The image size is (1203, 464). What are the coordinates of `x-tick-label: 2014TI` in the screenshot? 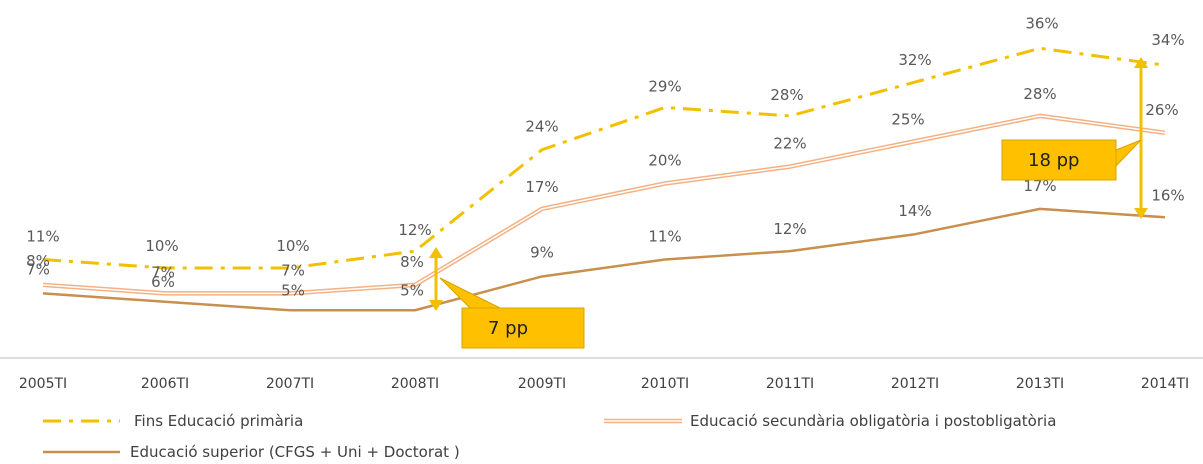 It's located at (1165, 384).